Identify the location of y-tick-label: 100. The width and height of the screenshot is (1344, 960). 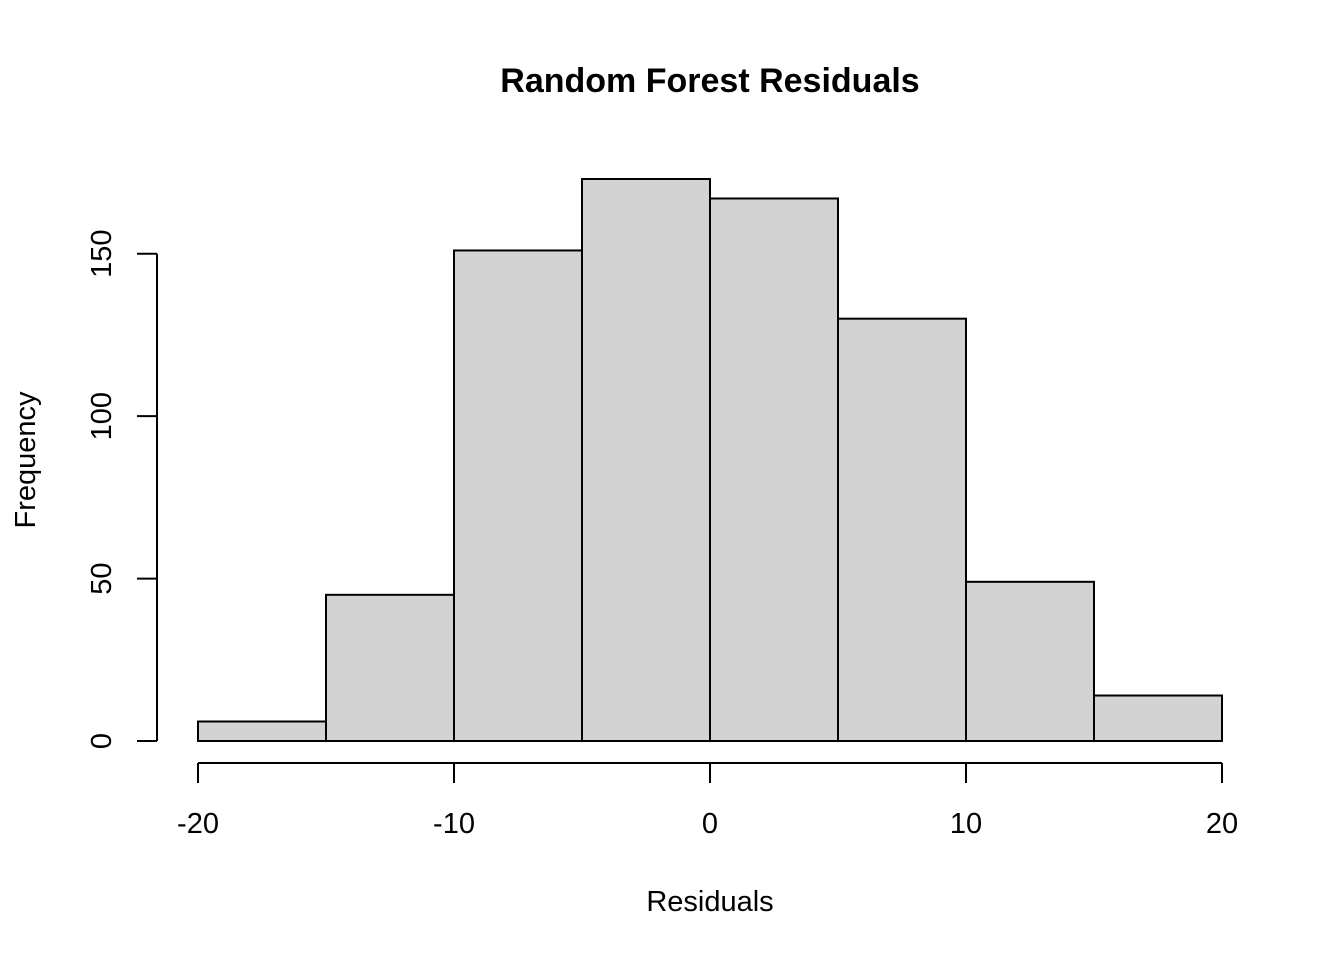
(102, 416).